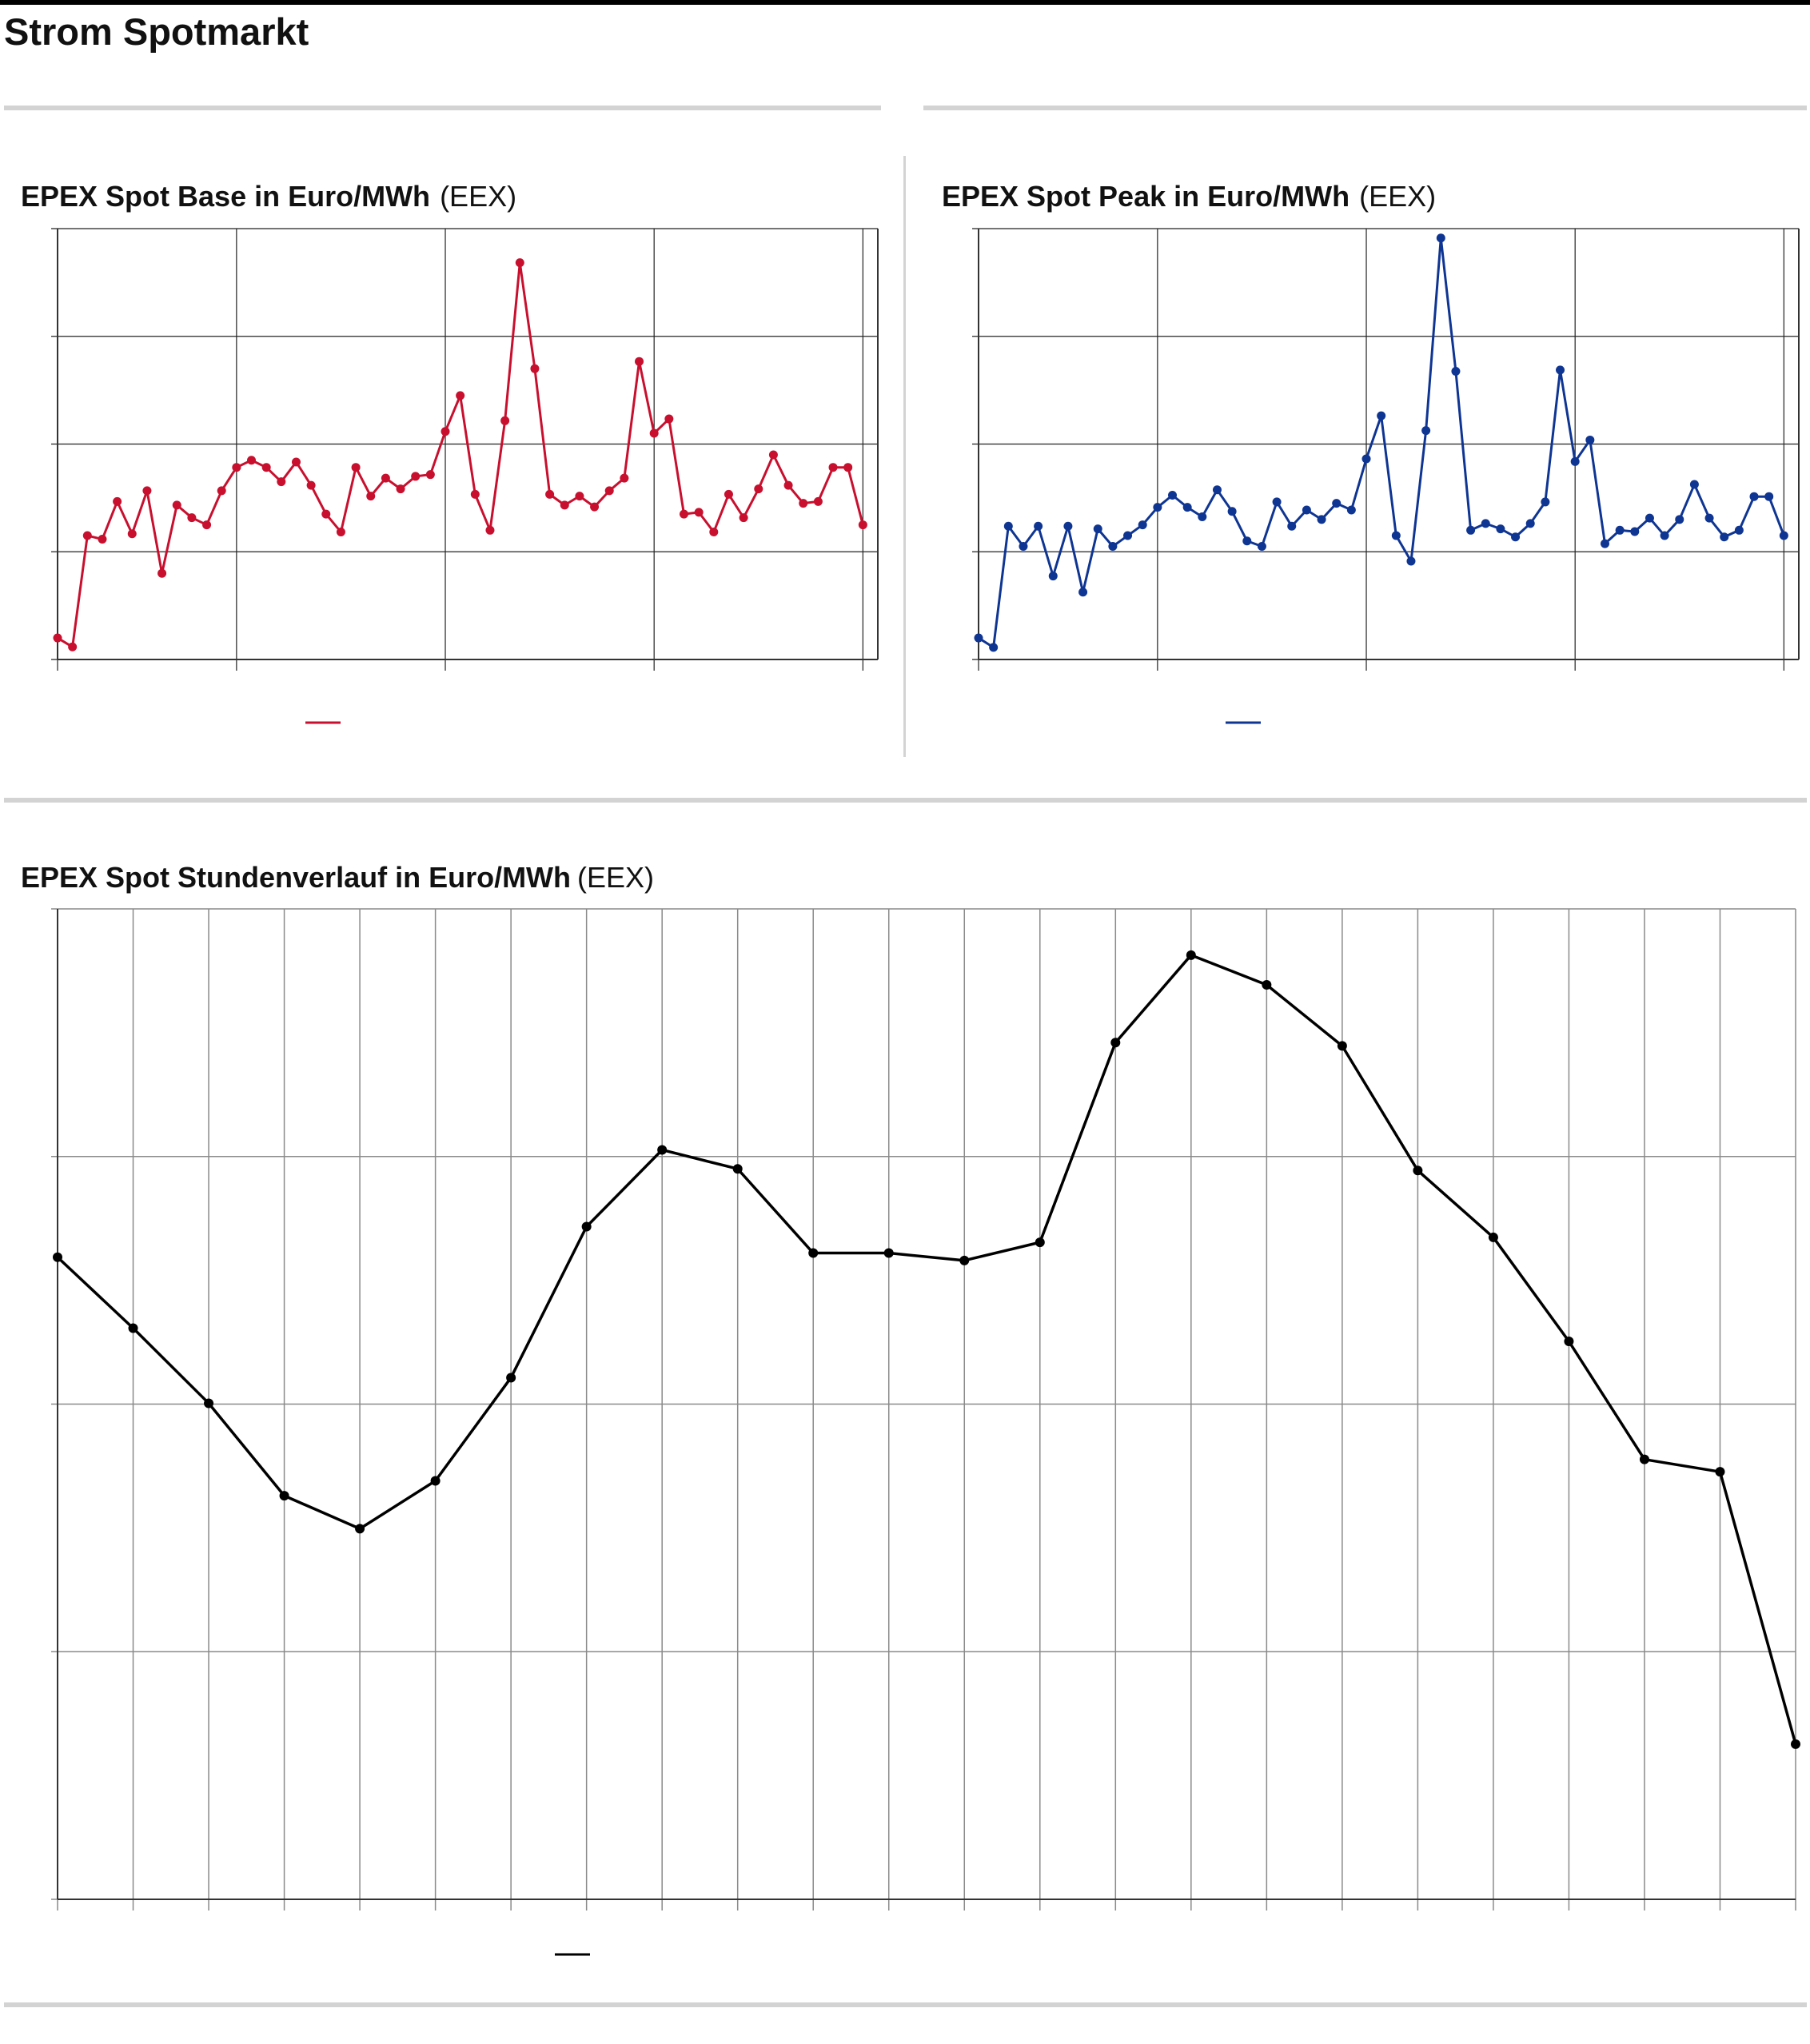 Image resolution: width=1810 pixels, height=2044 pixels. I want to click on peak-chart-source: (EEX), so click(1398, 196).